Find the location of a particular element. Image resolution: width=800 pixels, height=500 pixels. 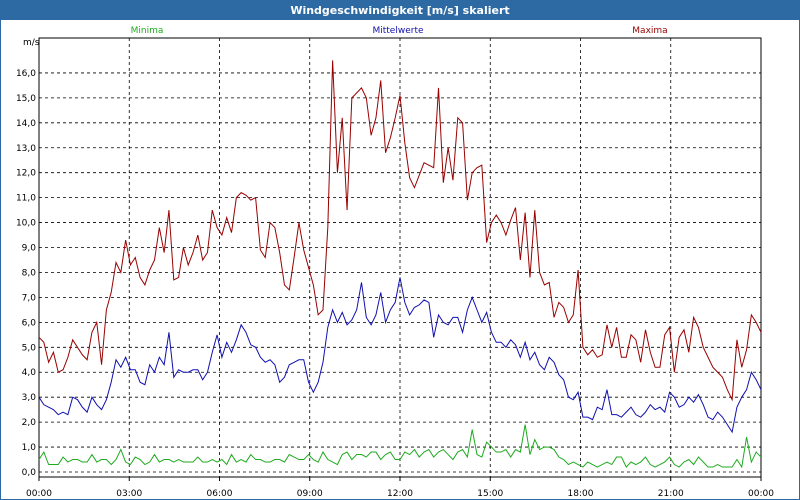

y-tick-label: 5,0 is located at coordinates (29, 348).